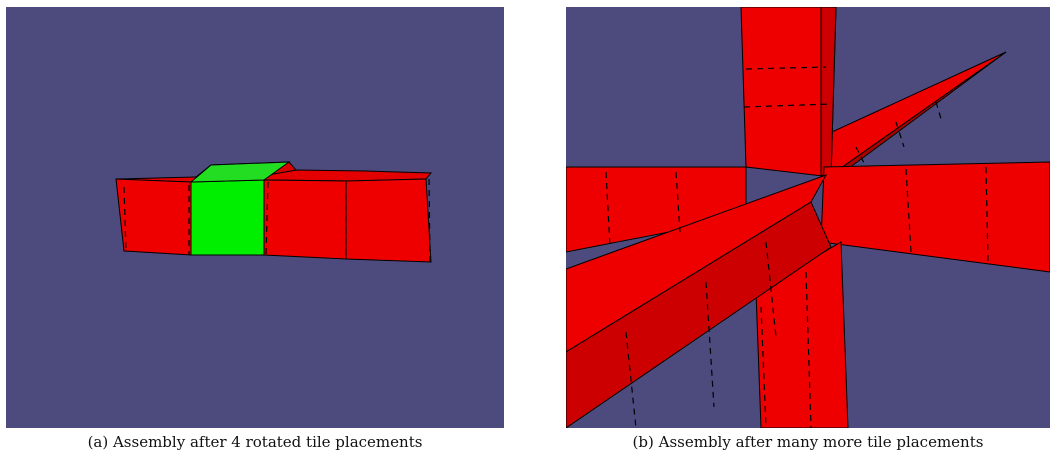  I want to click on tile-arm-spike, so click(913, 113).